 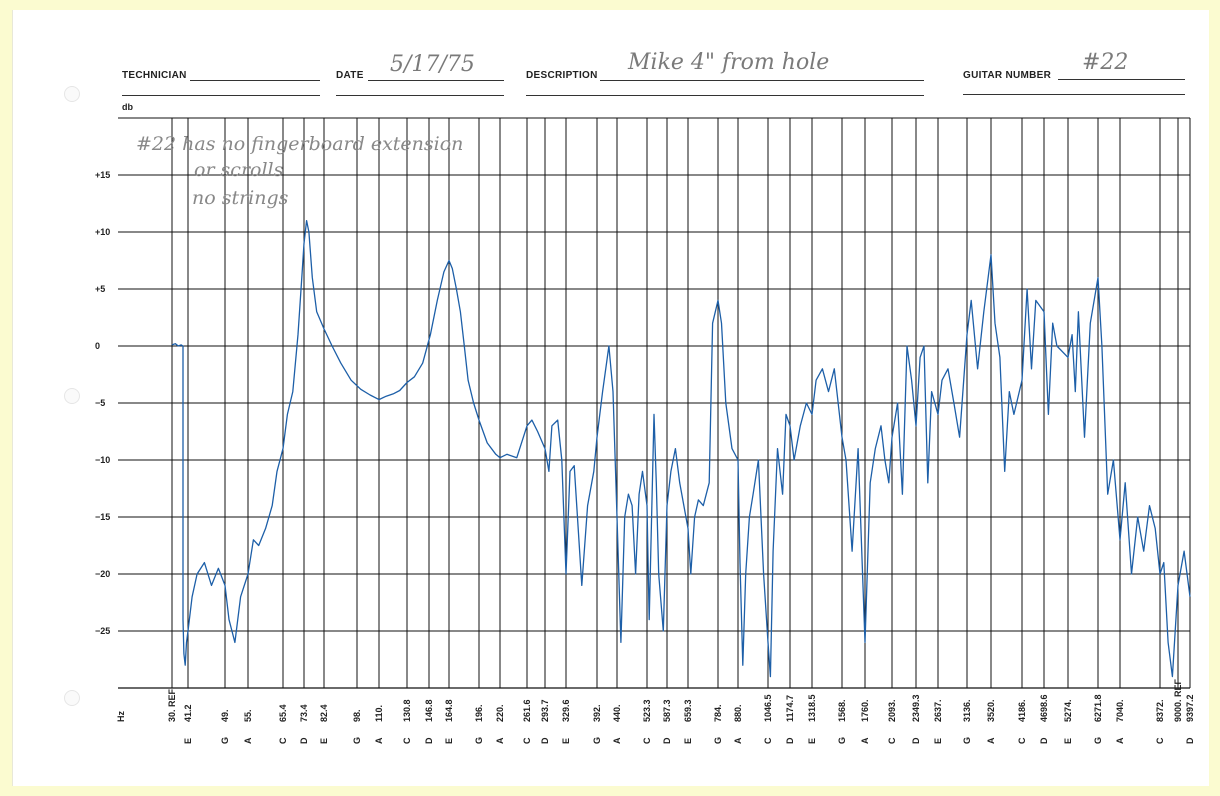 What do you see at coordinates (790, 708) in the screenshot?
I see `x-tick-label: 1174.7` at bounding box center [790, 708].